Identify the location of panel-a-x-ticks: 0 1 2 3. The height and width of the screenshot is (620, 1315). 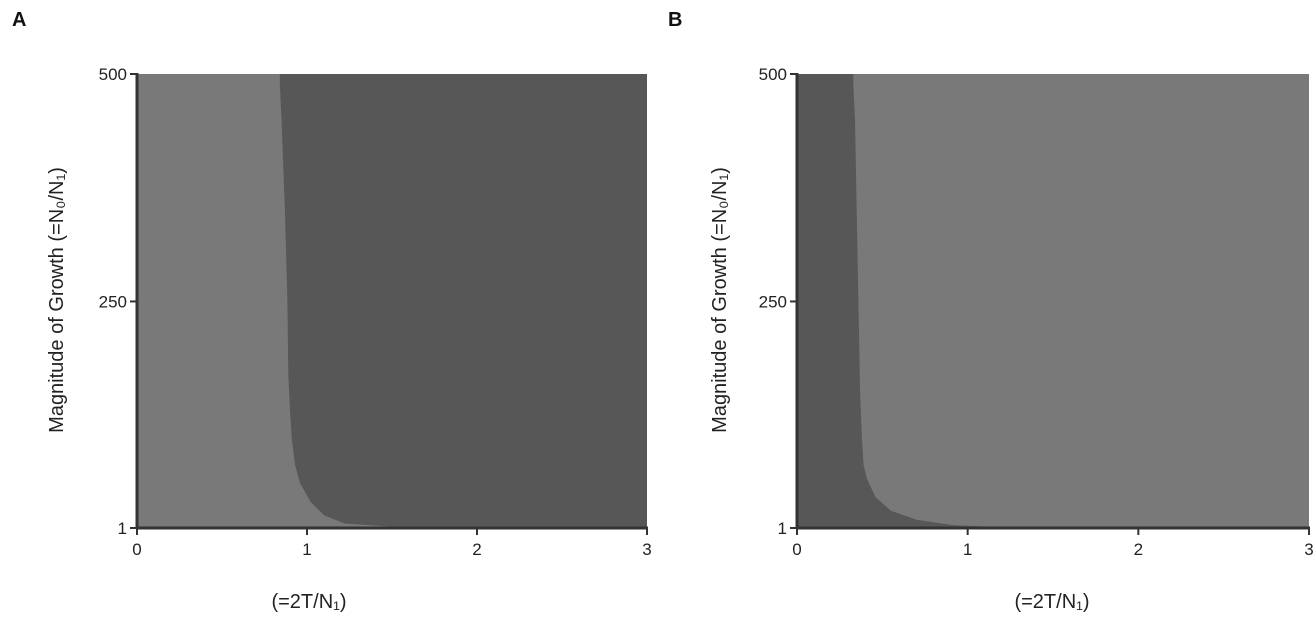
(392, 543).